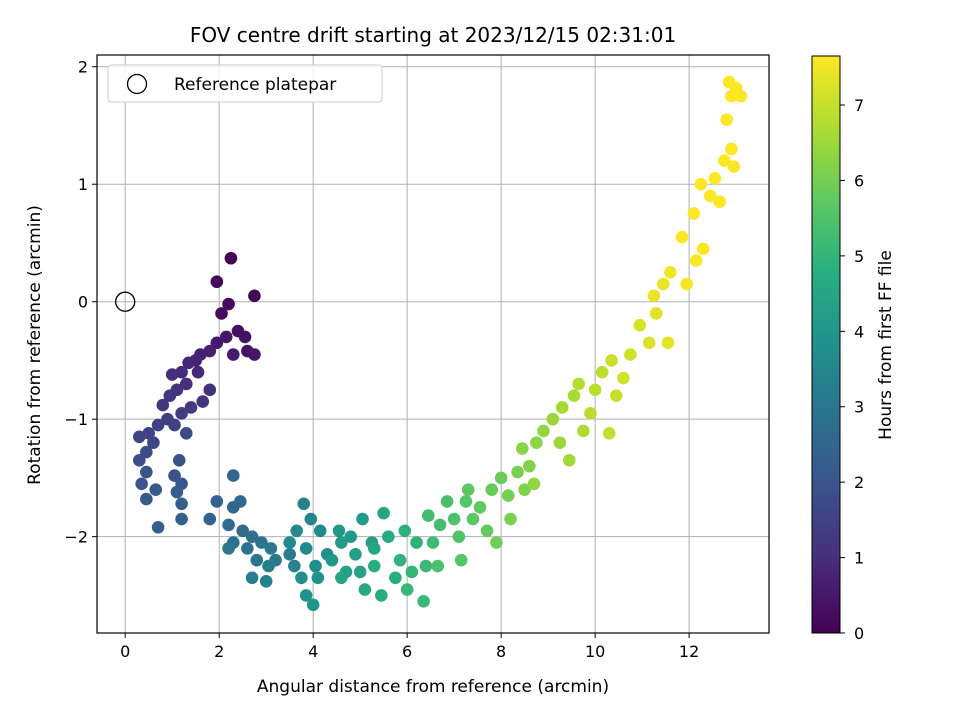 This screenshot has width=960, height=720. What do you see at coordinates (76, 537) in the screenshot?
I see `y-tick-label: −2` at bounding box center [76, 537].